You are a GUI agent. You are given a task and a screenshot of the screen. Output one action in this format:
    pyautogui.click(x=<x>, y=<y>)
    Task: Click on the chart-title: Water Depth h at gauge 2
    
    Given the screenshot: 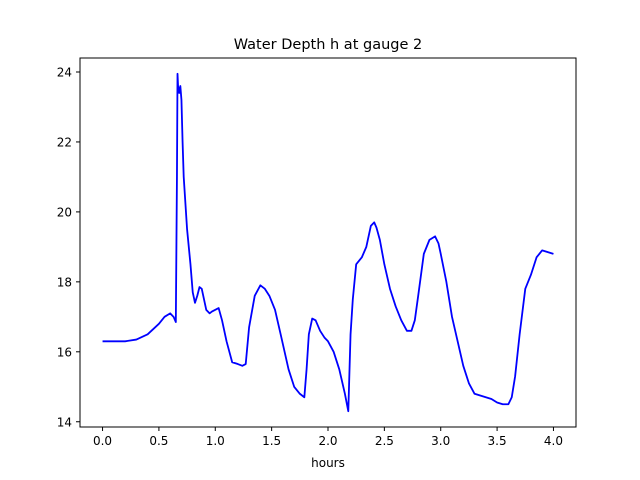 What is the action you would take?
    pyautogui.click(x=328, y=45)
    